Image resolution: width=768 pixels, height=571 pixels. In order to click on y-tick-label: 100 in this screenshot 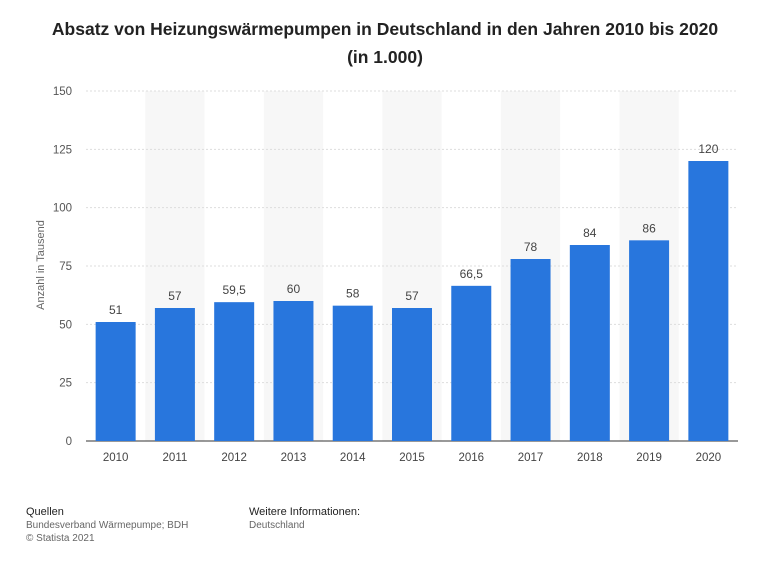, I will do `click(62, 209)`.